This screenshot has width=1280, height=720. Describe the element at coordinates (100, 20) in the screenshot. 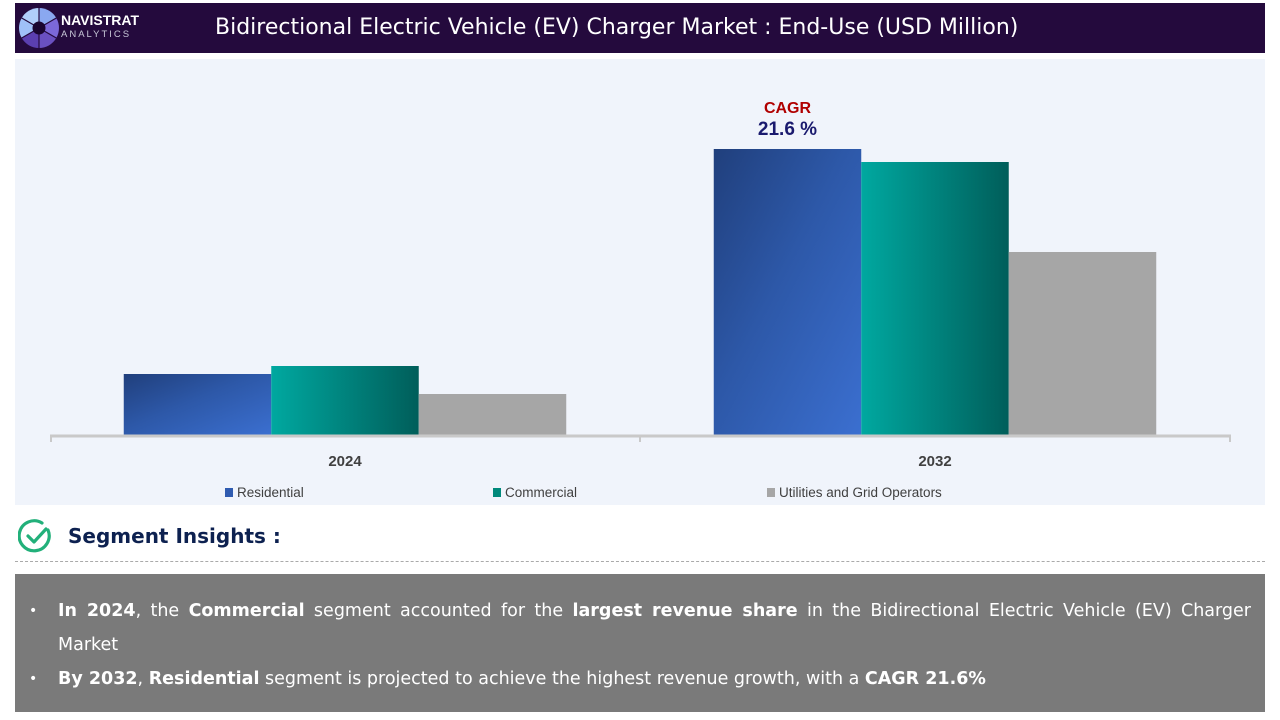

I see `brand-name: NAVISTRAT` at that location.